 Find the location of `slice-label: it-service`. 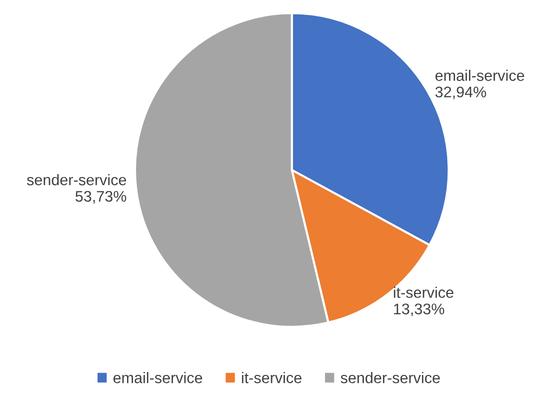

slice-label: it-service is located at coordinates (424, 292).